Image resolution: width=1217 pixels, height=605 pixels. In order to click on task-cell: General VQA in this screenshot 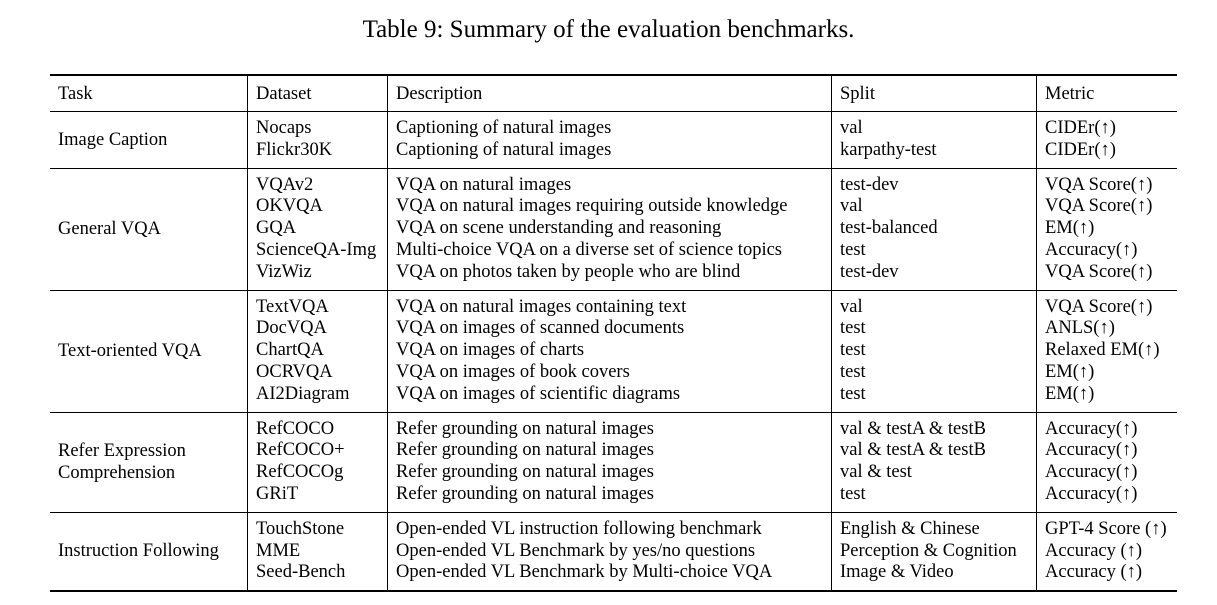, I will do `click(149, 228)`.